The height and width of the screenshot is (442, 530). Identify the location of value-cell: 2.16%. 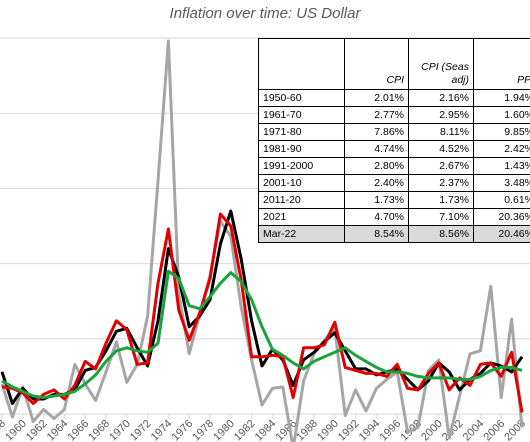
(441, 98).